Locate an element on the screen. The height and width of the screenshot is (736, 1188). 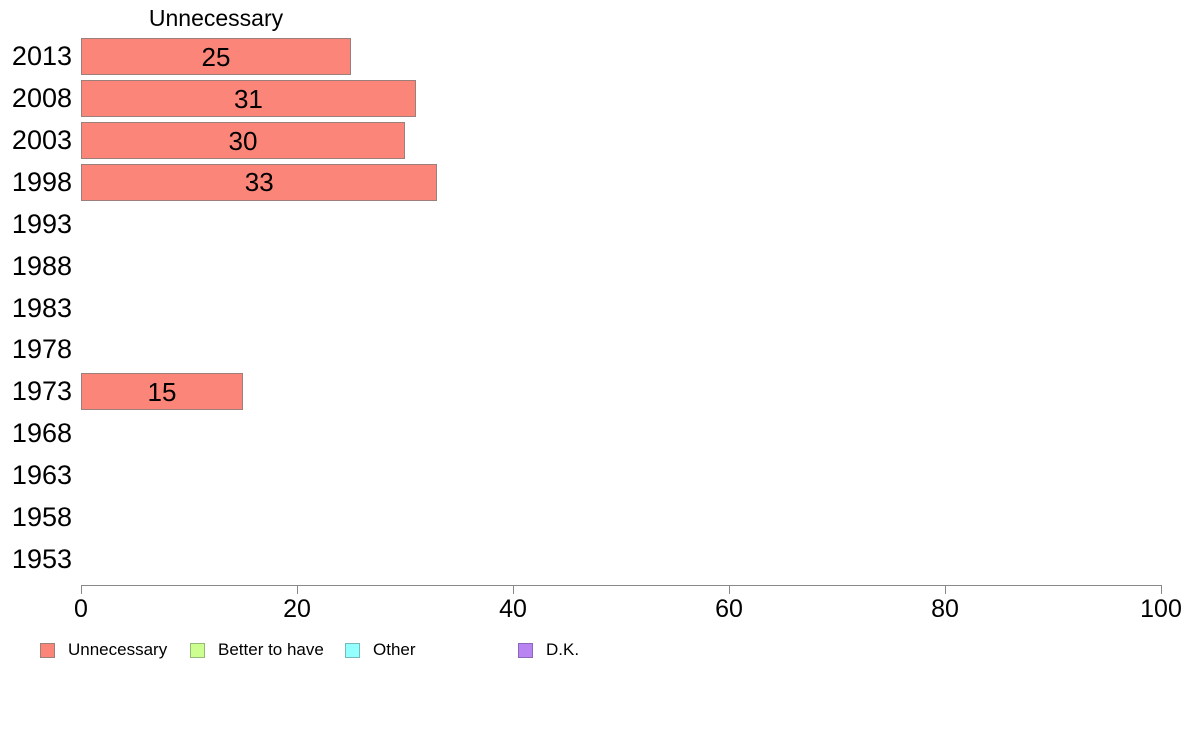
y-axis-category-label: 1958 is located at coordinates (41, 516).